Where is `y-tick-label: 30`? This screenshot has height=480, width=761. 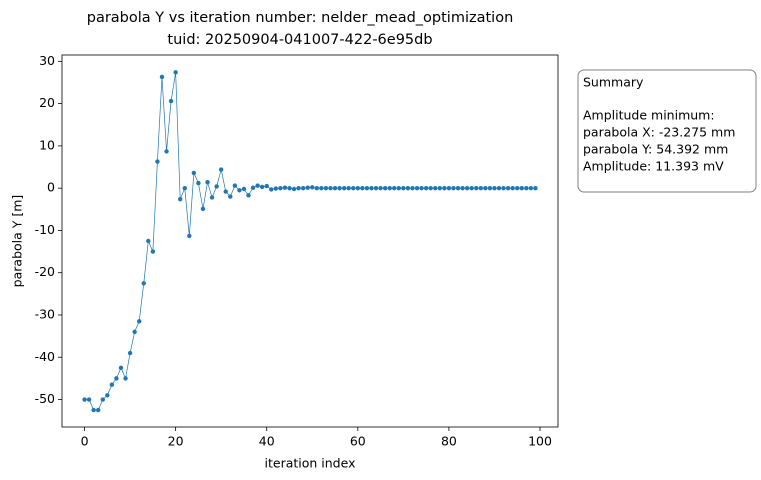 y-tick-label: 30 is located at coordinates (47, 60).